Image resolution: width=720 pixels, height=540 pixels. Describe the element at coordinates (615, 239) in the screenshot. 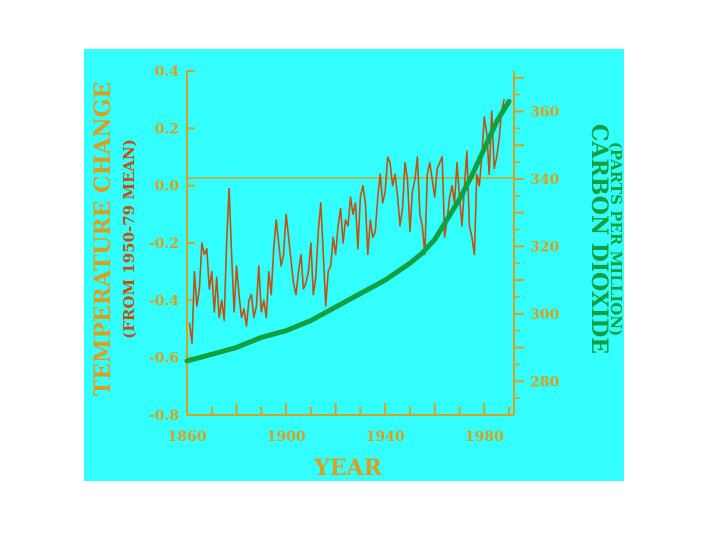

I see `y2-axis-subtitle: (PARTS PER MILLION)` at that location.